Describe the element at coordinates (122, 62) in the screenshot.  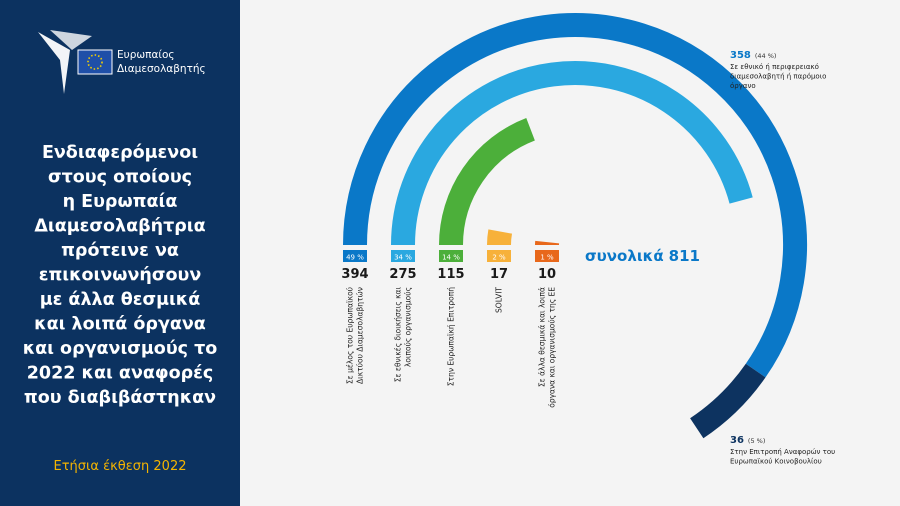
I see `logo: Ευρωπαίος Διαμεσολαβητής` at that location.